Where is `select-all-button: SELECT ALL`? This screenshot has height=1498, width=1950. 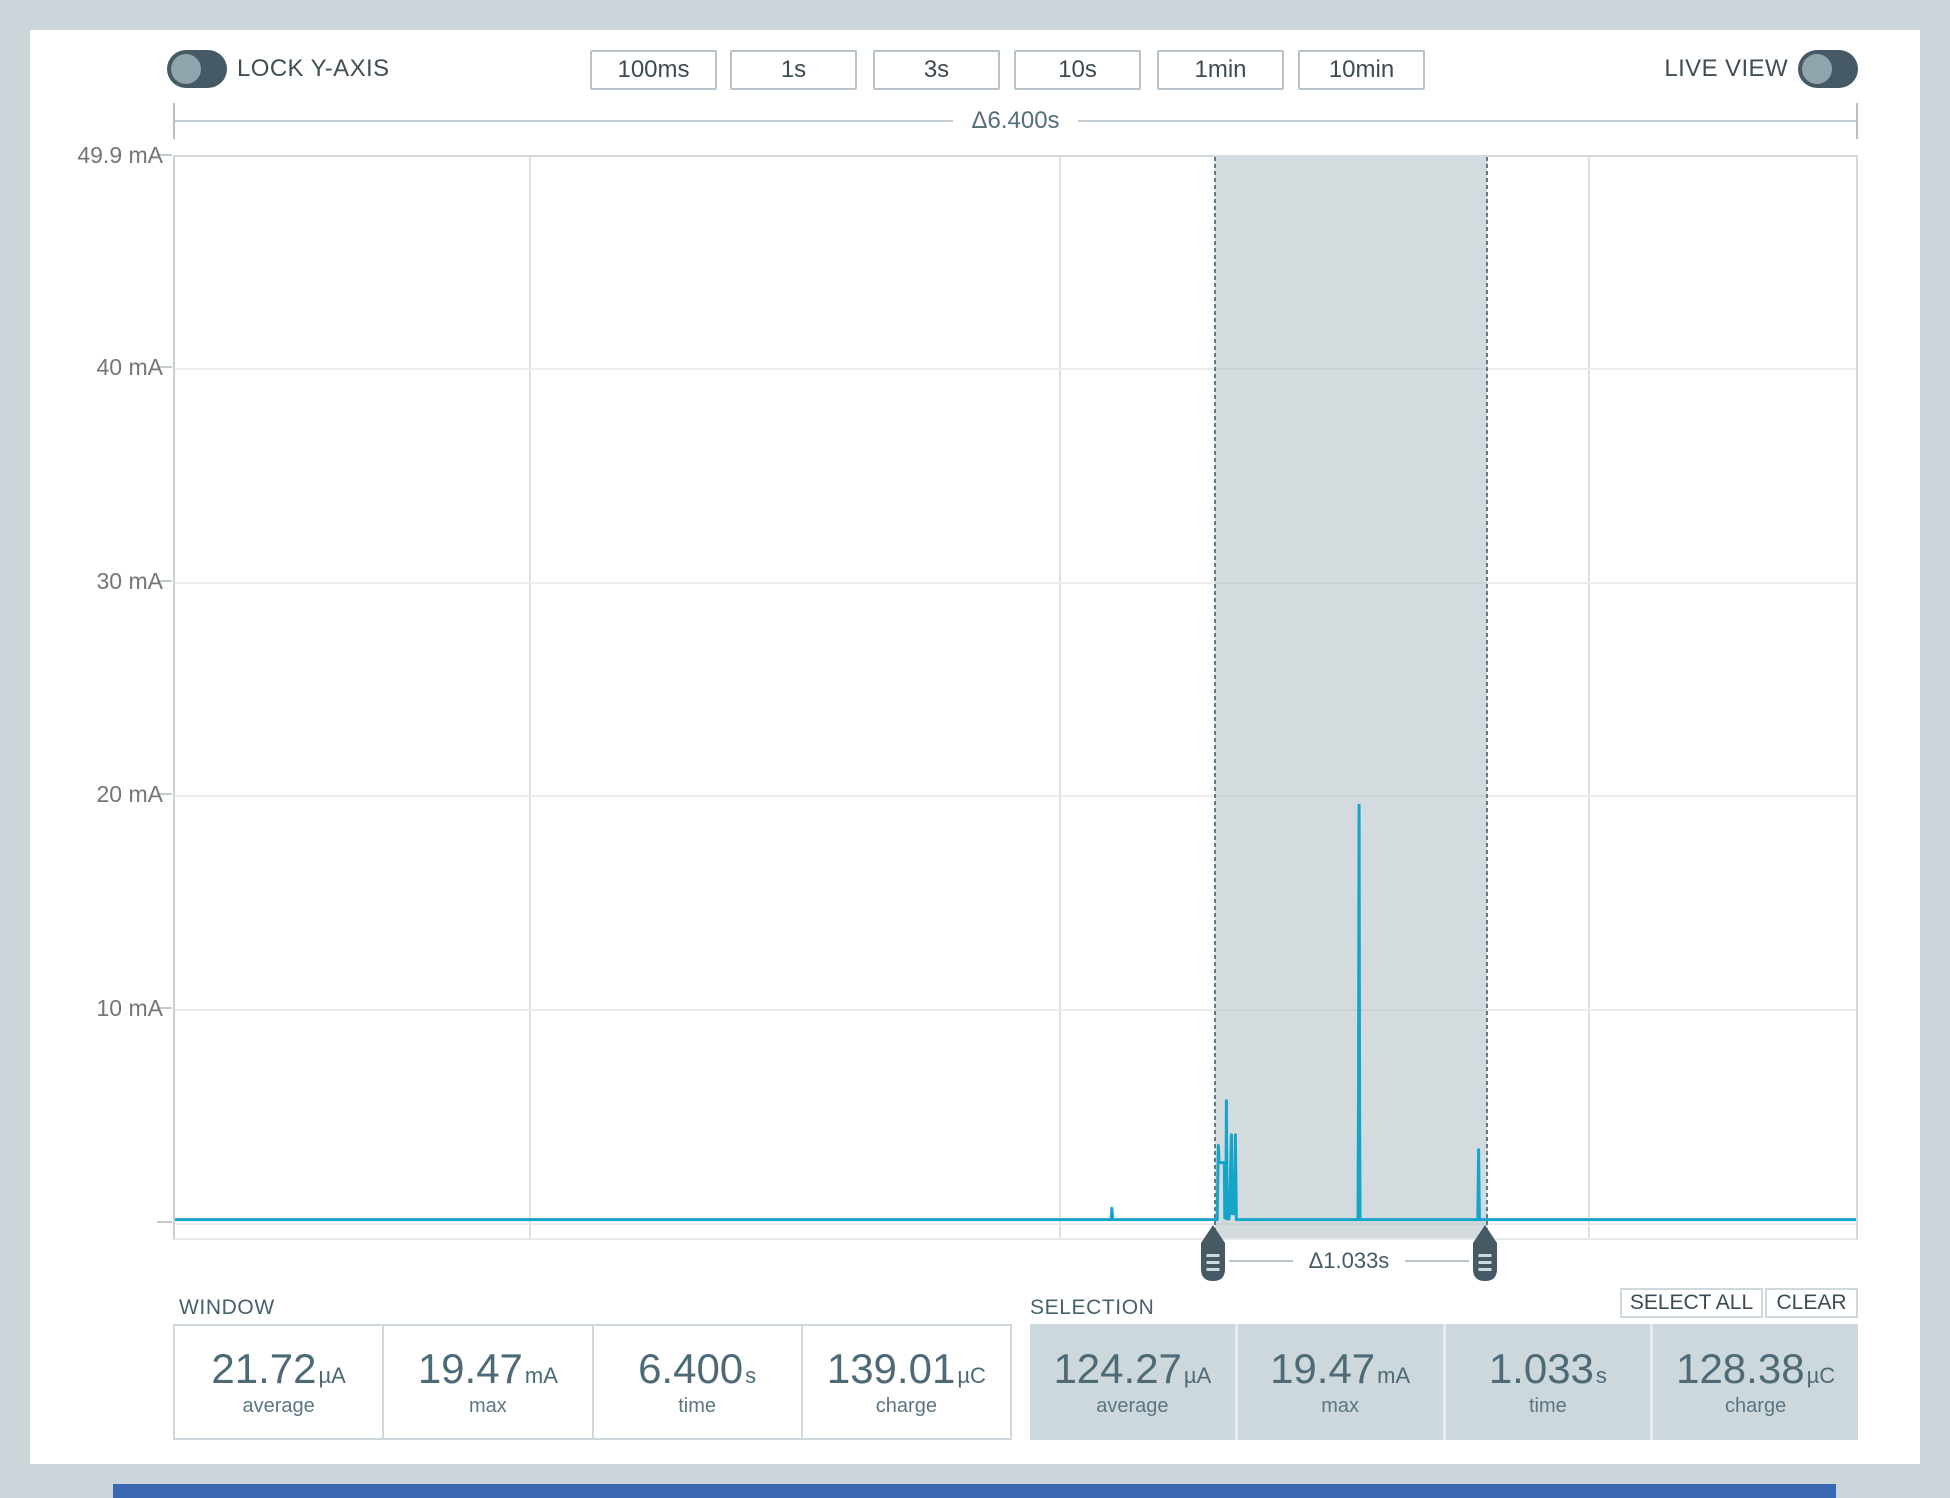 select-all-button: SELECT ALL is located at coordinates (1691, 1303).